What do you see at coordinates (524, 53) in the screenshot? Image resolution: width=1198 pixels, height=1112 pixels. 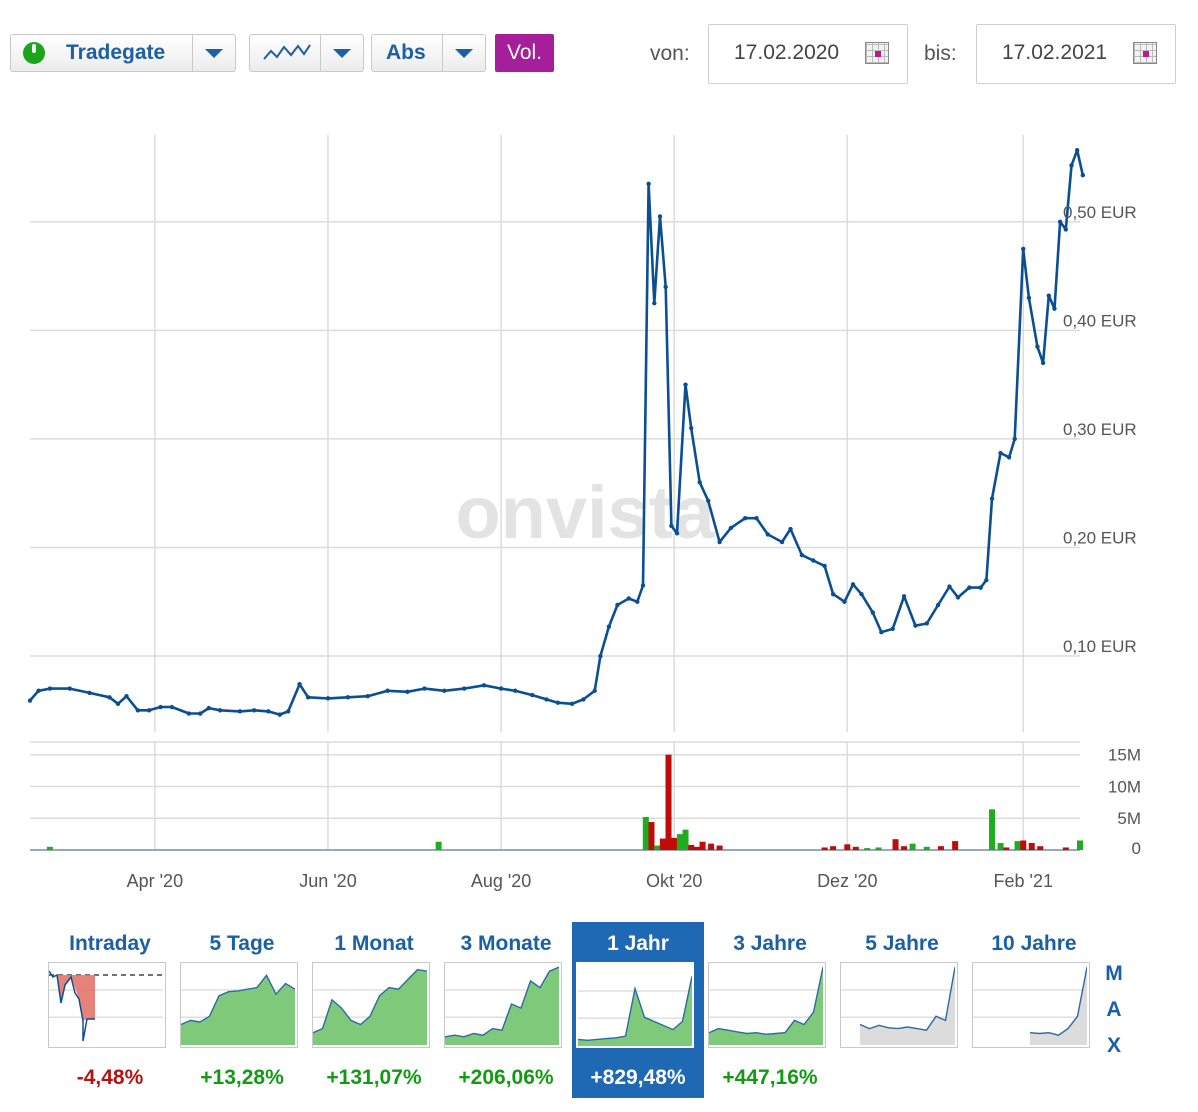 I see `volume-toggle-button: Vol.` at bounding box center [524, 53].